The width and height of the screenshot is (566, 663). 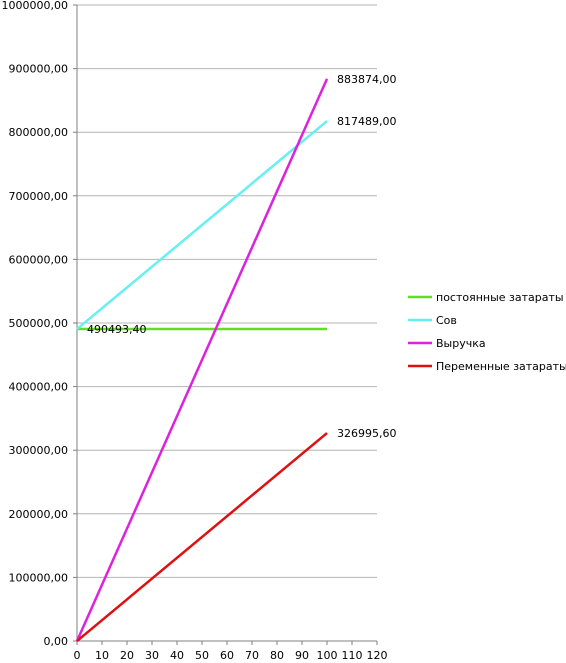 What do you see at coordinates (277, 655) in the screenshot?
I see `x-tick-label: 80` at bounding box center [277, 655].